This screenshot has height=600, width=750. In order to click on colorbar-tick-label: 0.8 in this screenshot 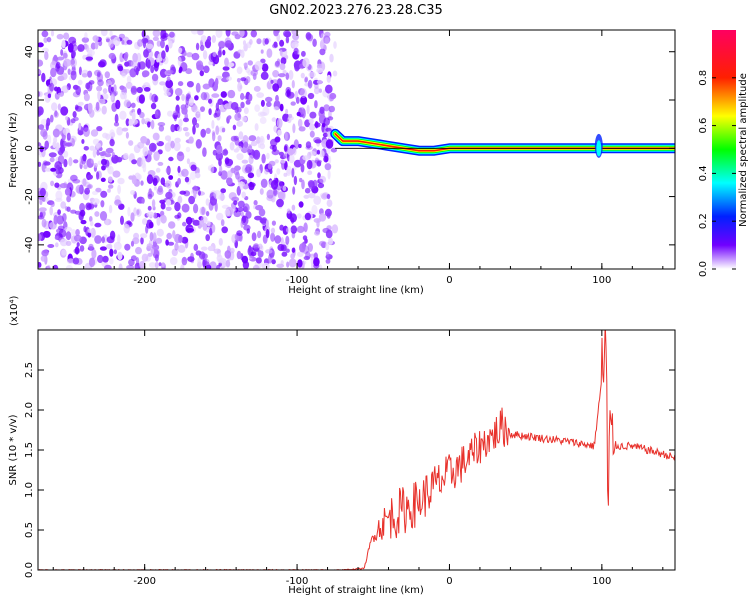, I will do `click(703, 78)`.